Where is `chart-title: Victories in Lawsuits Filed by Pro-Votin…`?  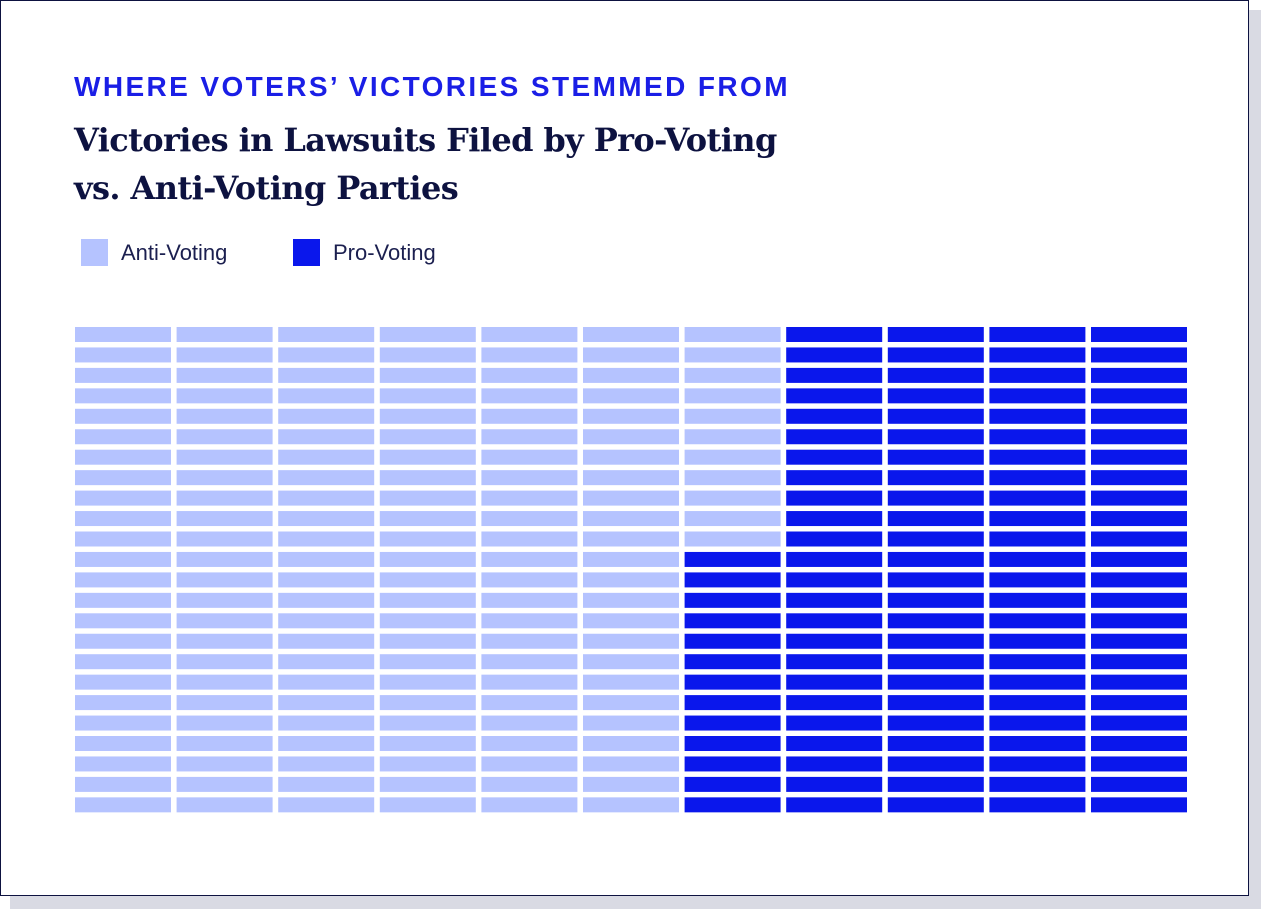 chart-title: Victories in Lawsuits Filed by Pro-Votin… is located at coordinates (524, 164).